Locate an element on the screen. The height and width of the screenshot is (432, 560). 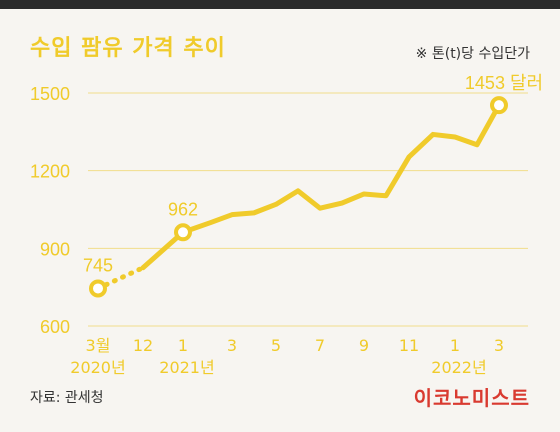
source-note: 자료: 관세청 is located at coordinates (67, 398).